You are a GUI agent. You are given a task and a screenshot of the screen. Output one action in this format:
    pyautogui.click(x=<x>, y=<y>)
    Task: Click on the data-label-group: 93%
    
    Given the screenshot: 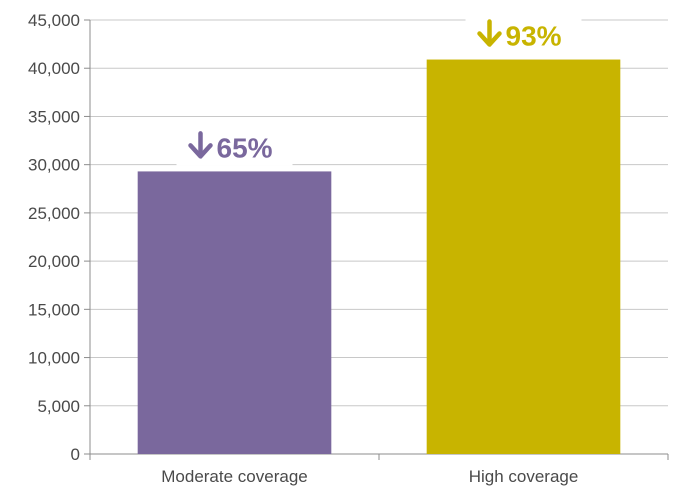 What is the action you would take?
    pyautogui.click(x=523, y=35)
    